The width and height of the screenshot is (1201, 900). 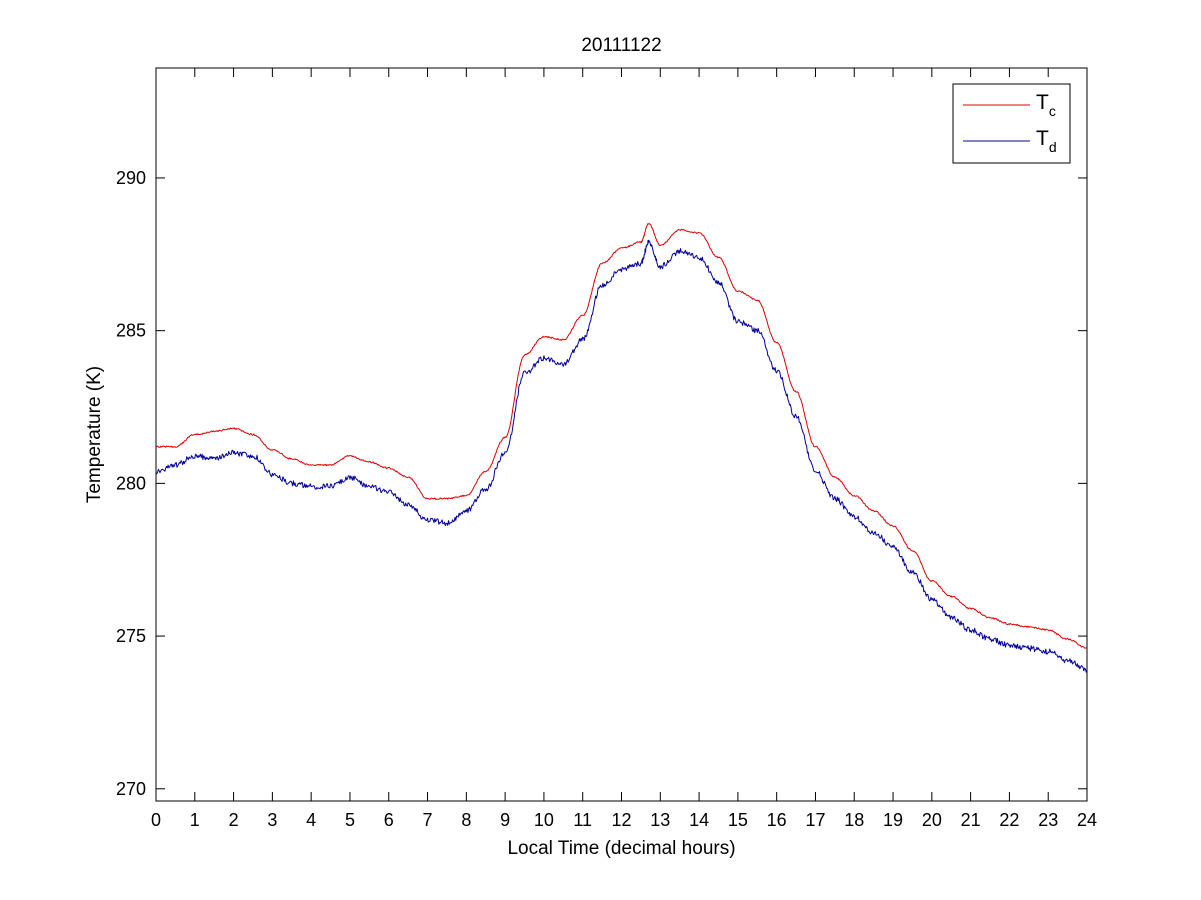 What do you see at coordinates (350, 820) in the screenshot?
I see `x-tick-label: 5` at bounding box center [350, 820].